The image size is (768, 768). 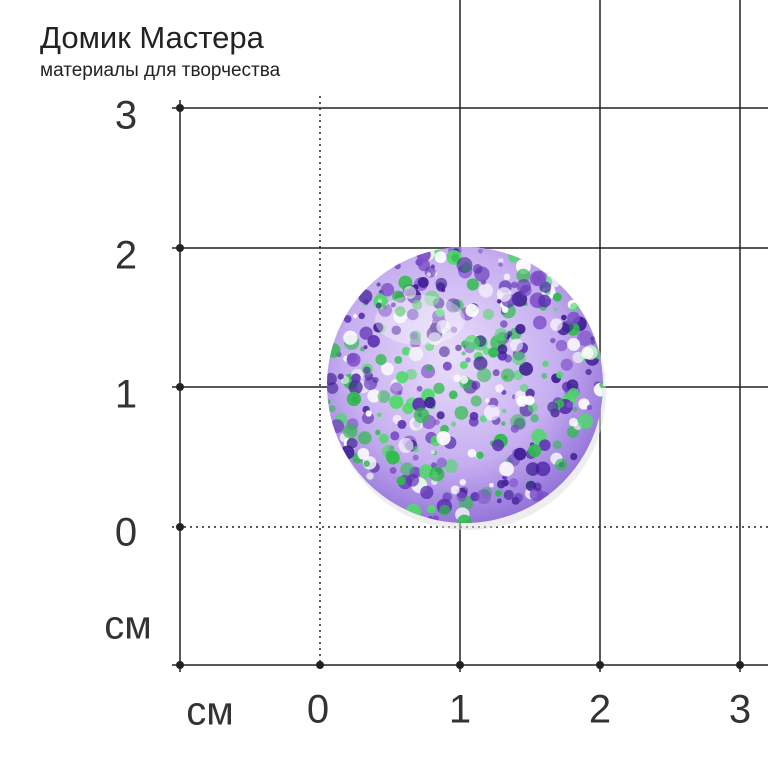 I want to click on y-unit: см, so click(x=128, y=626).